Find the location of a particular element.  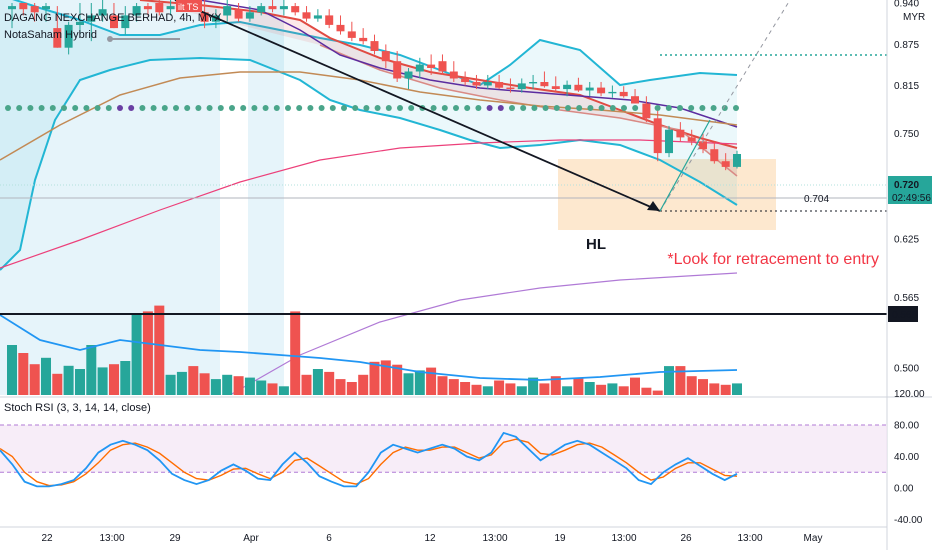

stoch-tick-label: 120.00 is located at coordinates (909, 394).